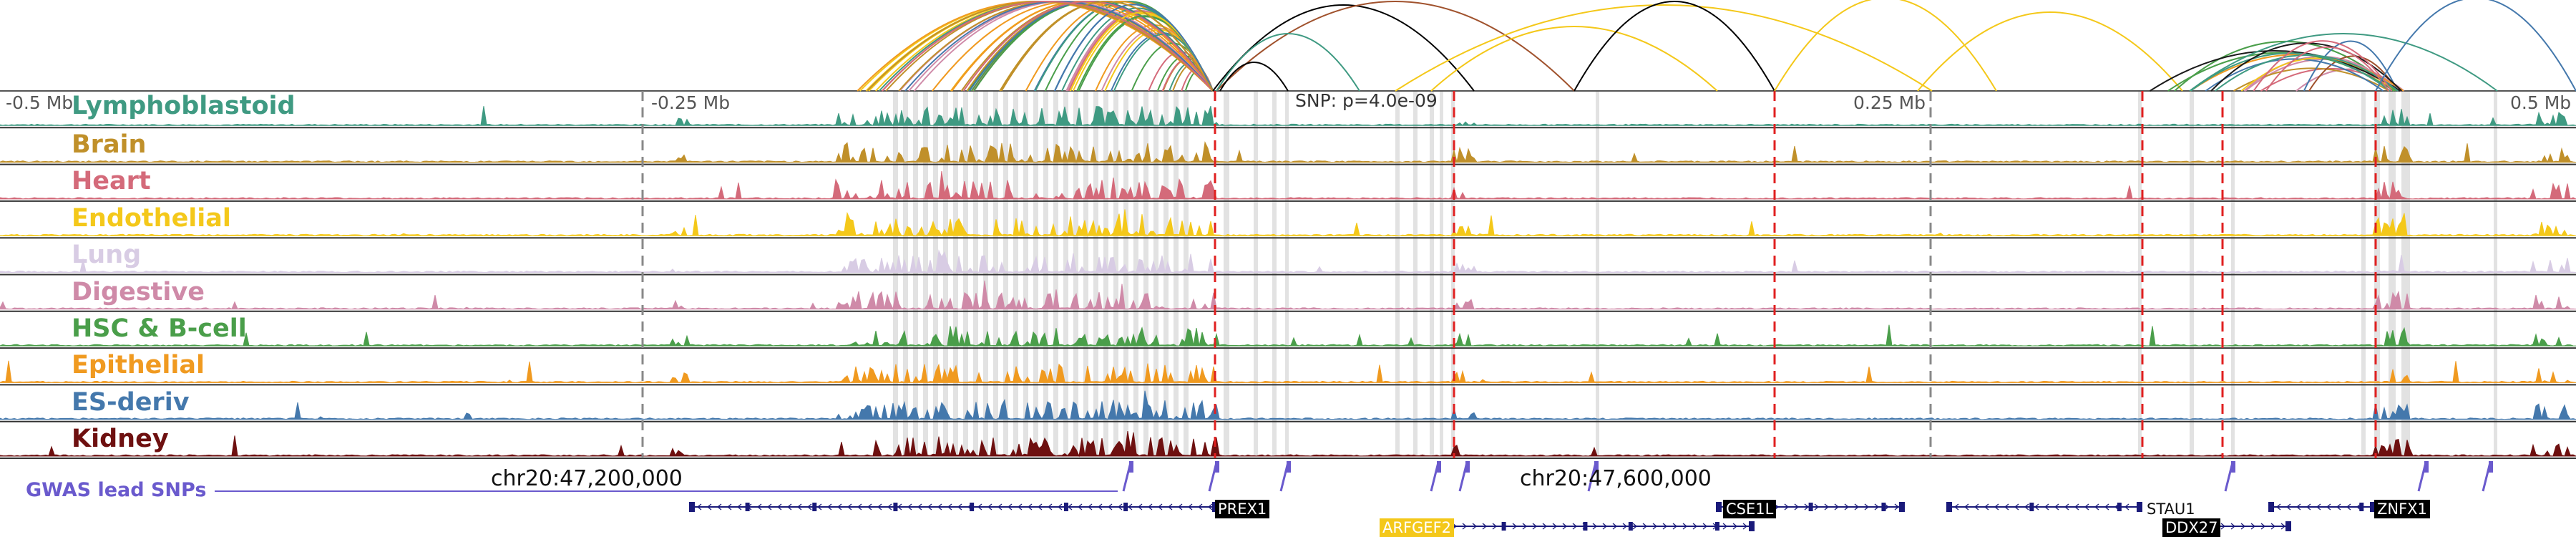 The width and height of the screenshot is (2576, 537). I want to click on track-label-digestive: Digestive, so click(138, 292).